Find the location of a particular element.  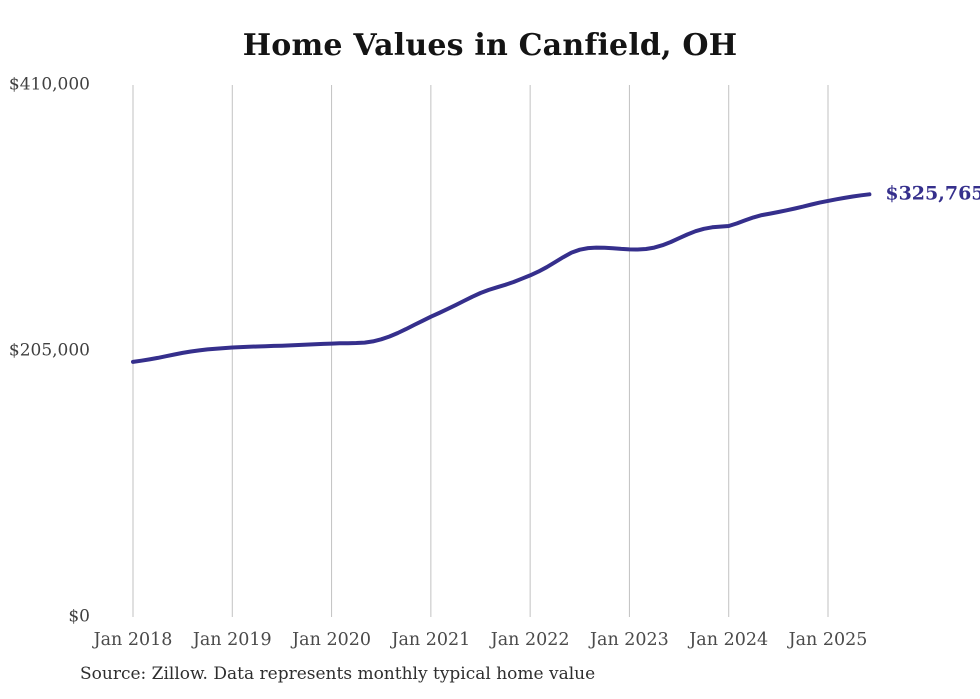

end-value-label: $325,765 is located at coordinates (932, 193).